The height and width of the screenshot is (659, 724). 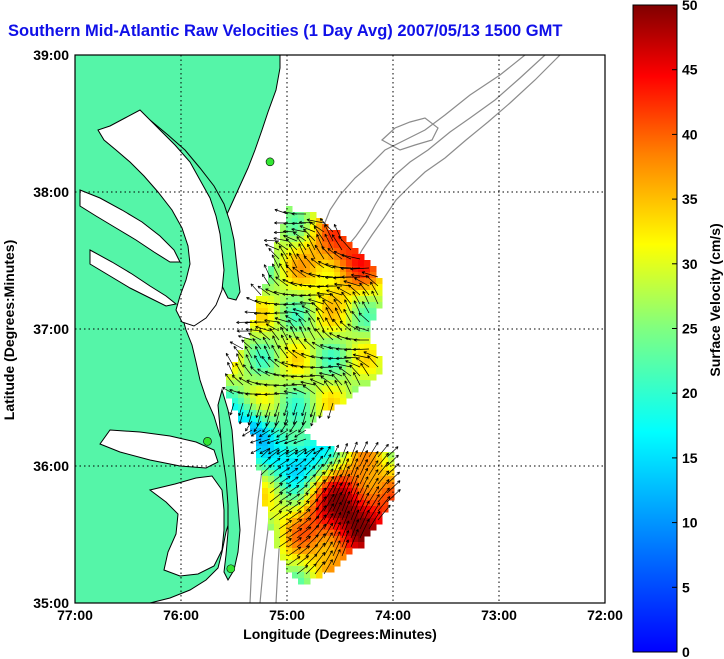 What do you see at coordinates (231, 569) in the screenshot?
I see `radar-station-marker` at bounding box center [231, 569].